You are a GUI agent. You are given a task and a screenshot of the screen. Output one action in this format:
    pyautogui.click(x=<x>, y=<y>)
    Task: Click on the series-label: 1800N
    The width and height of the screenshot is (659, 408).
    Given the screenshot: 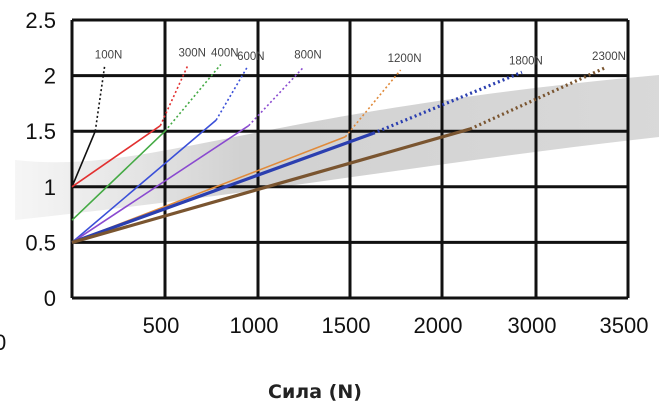 What is the action you would take?
    pyautogui.click(x=526, y=61)
    